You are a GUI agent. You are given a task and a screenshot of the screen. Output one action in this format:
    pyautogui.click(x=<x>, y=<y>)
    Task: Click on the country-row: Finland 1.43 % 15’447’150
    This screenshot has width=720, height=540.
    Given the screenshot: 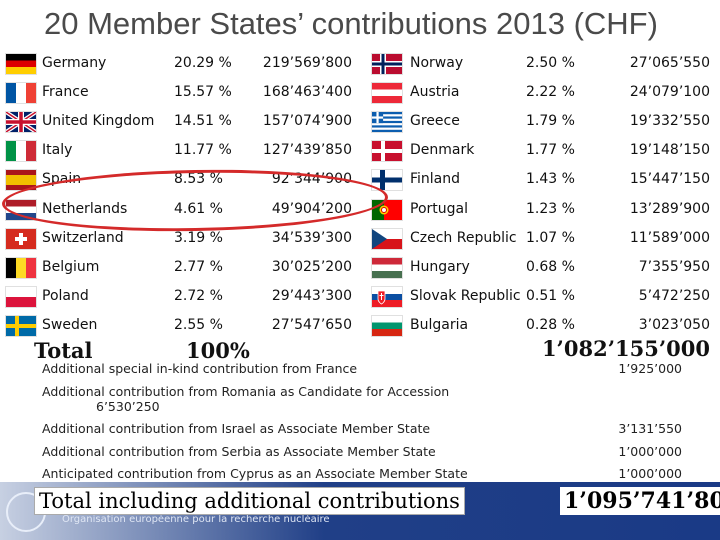 What is the action you would take?
    pyautogui.click(x=543, y=180)
    